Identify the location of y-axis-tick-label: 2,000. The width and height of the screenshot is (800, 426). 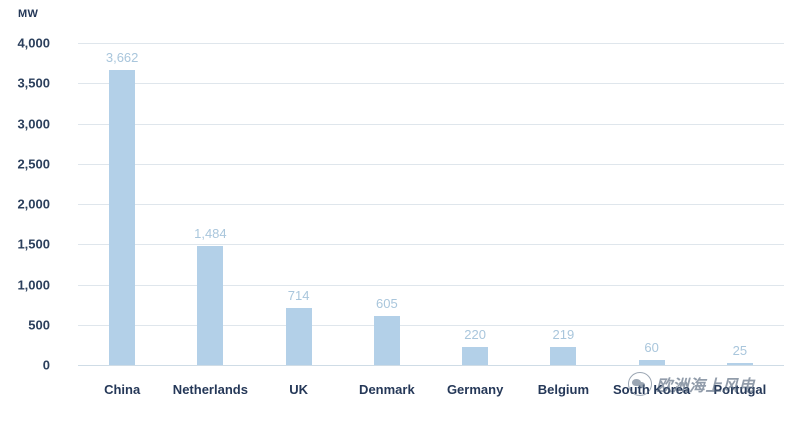
(33, 204).